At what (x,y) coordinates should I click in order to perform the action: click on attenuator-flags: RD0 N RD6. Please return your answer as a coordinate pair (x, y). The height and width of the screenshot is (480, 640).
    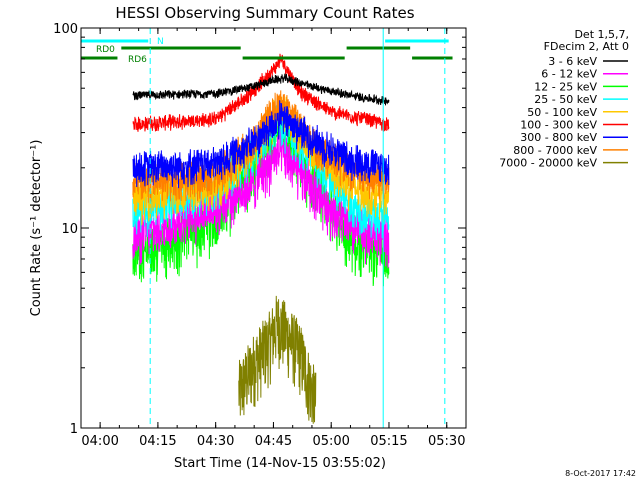
    Looking at the image, I should click on (267, 51).